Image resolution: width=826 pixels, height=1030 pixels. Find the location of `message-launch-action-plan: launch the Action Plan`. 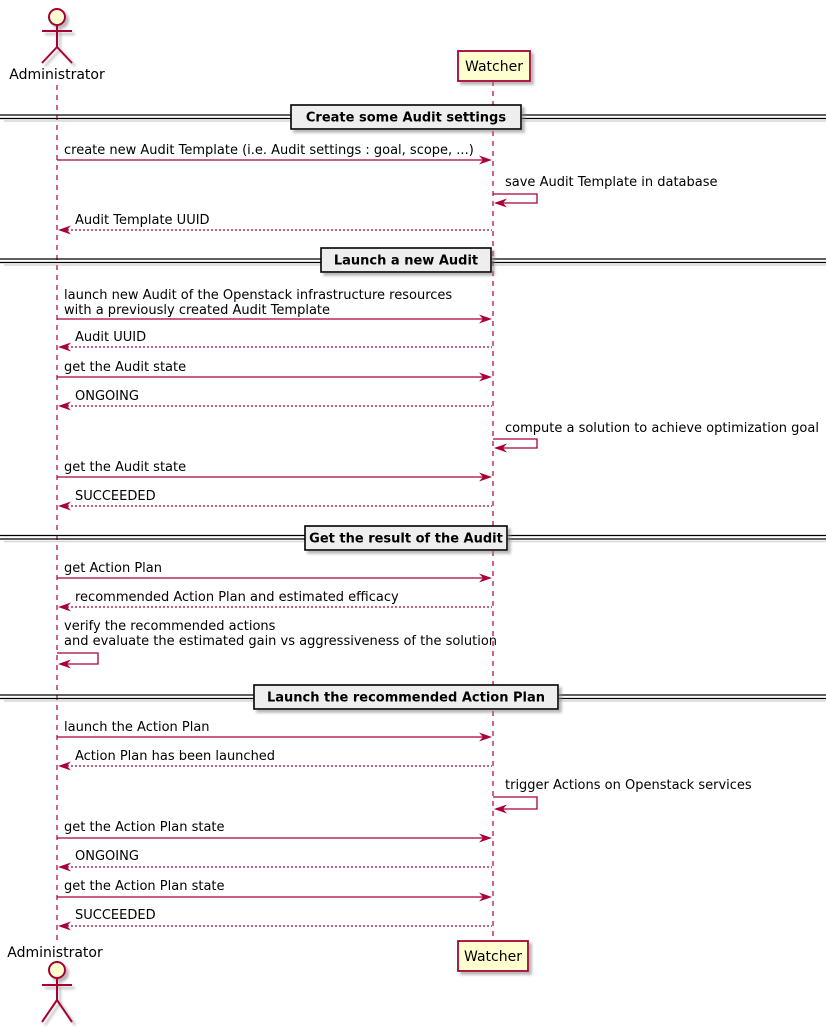

message-launch-action-plan: launch the Action Plan is located at coordinates (274, 731).